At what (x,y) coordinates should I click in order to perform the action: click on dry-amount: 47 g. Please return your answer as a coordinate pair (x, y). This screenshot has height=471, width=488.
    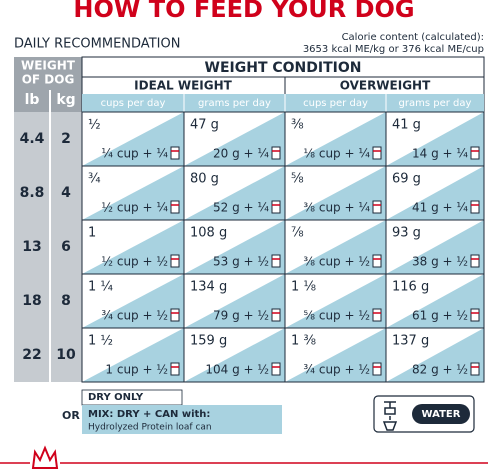
    Looking at the image, I should click on (204, 125).